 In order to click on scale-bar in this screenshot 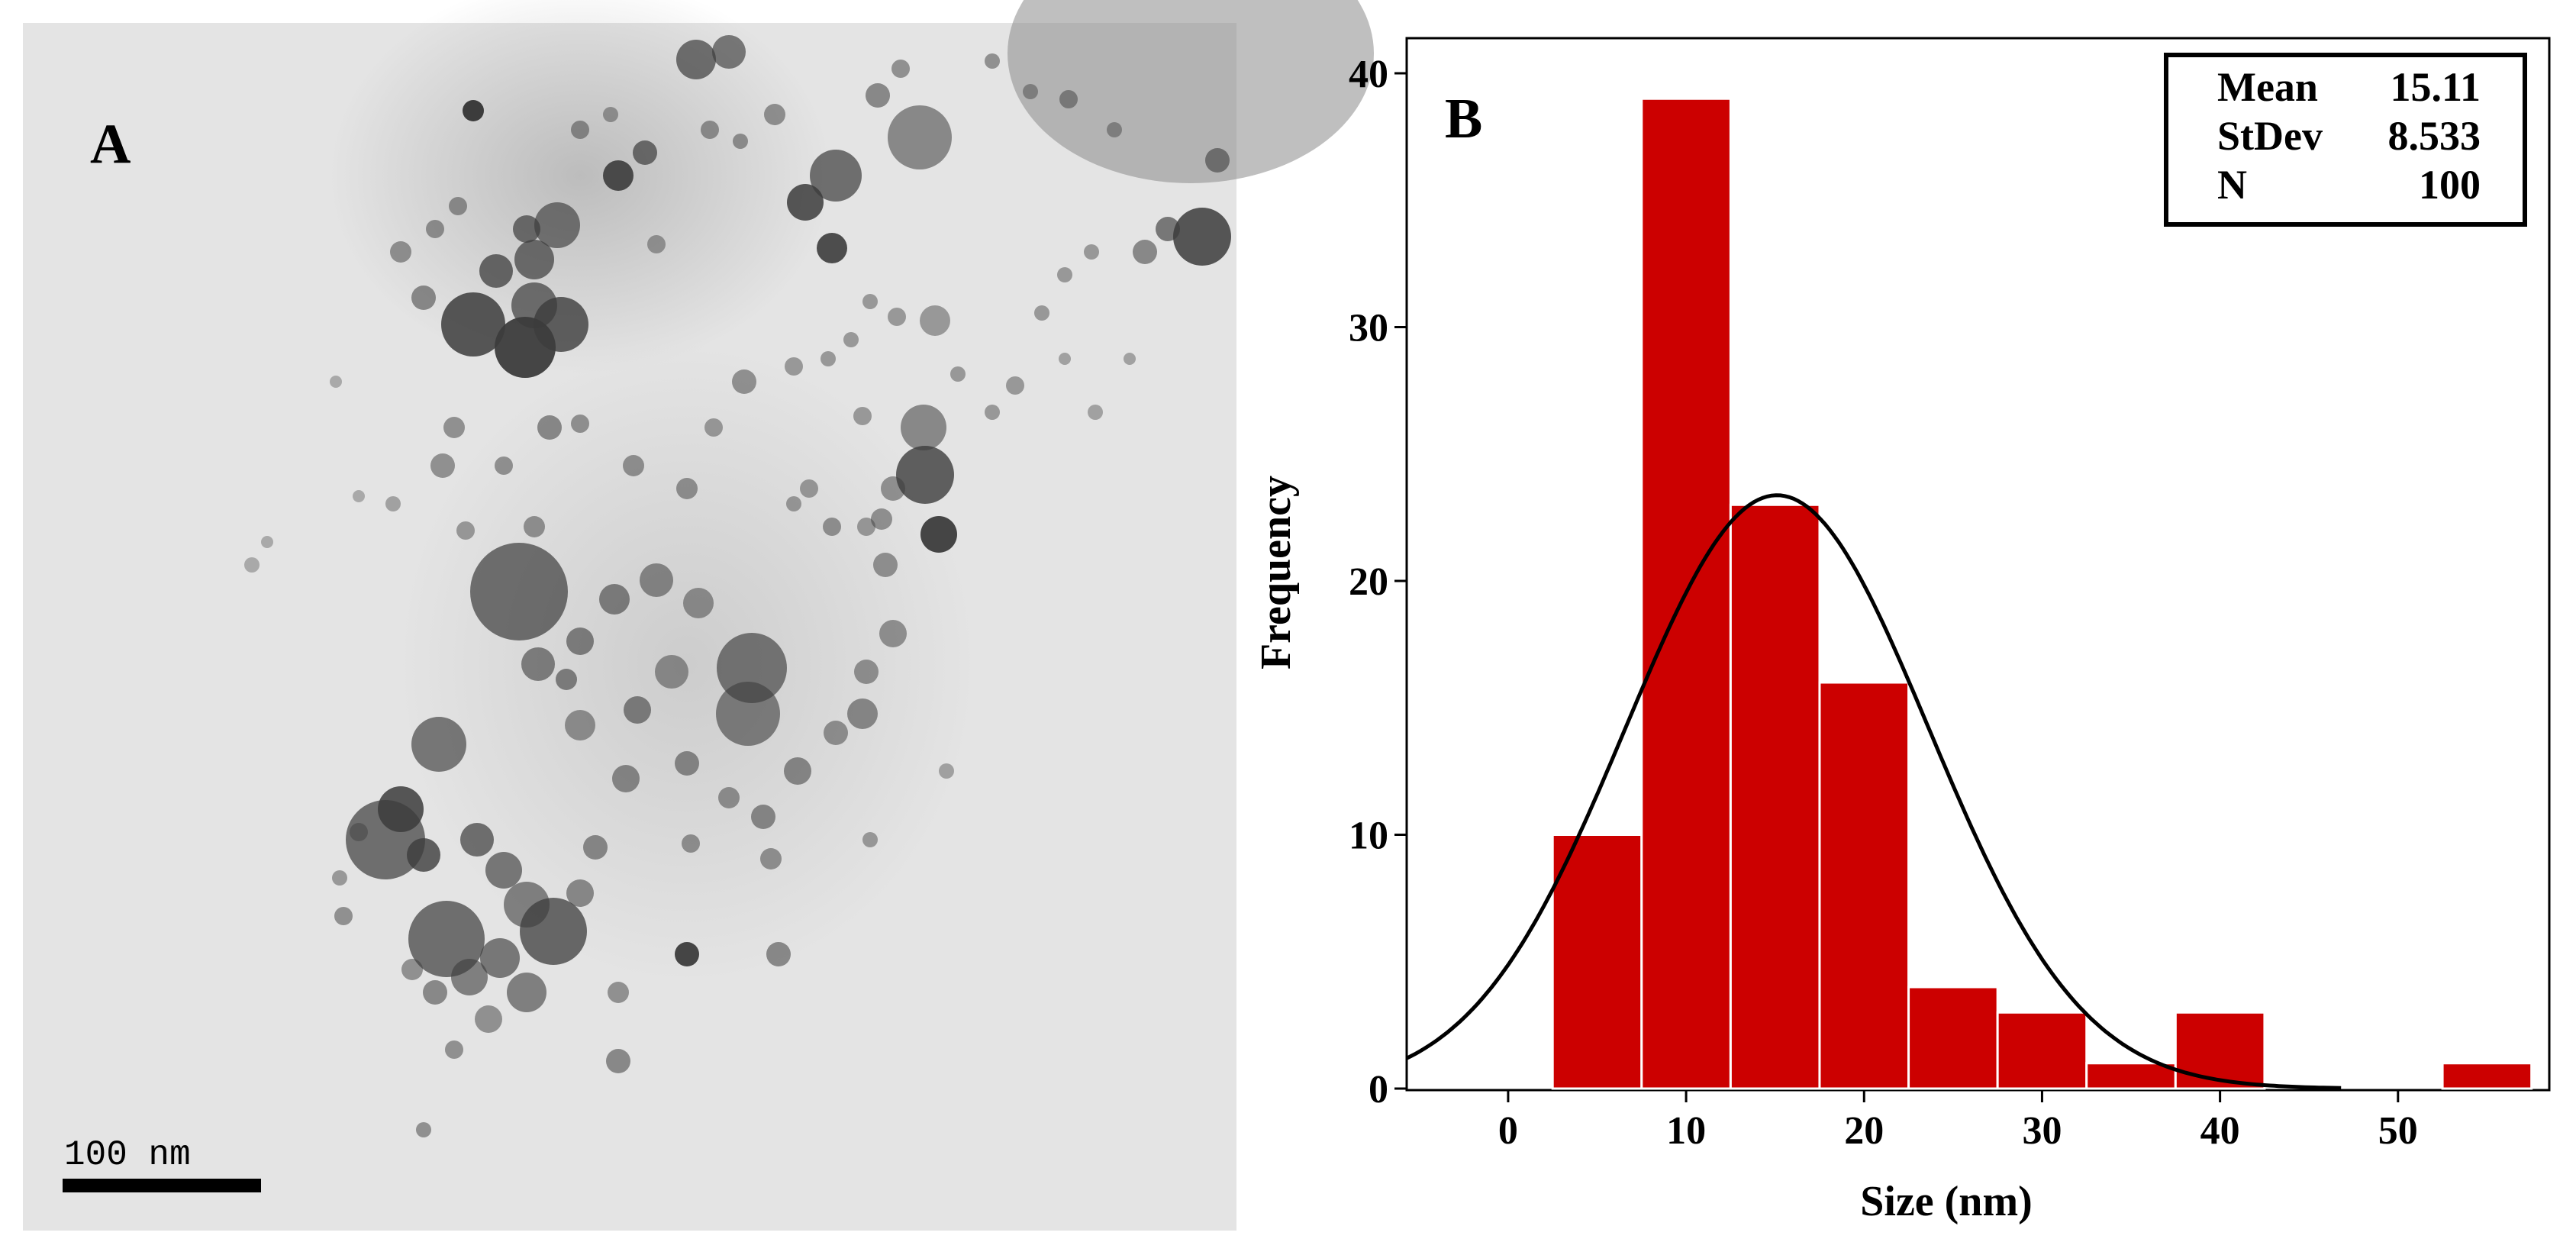, I will do `click(162, 1185)`.